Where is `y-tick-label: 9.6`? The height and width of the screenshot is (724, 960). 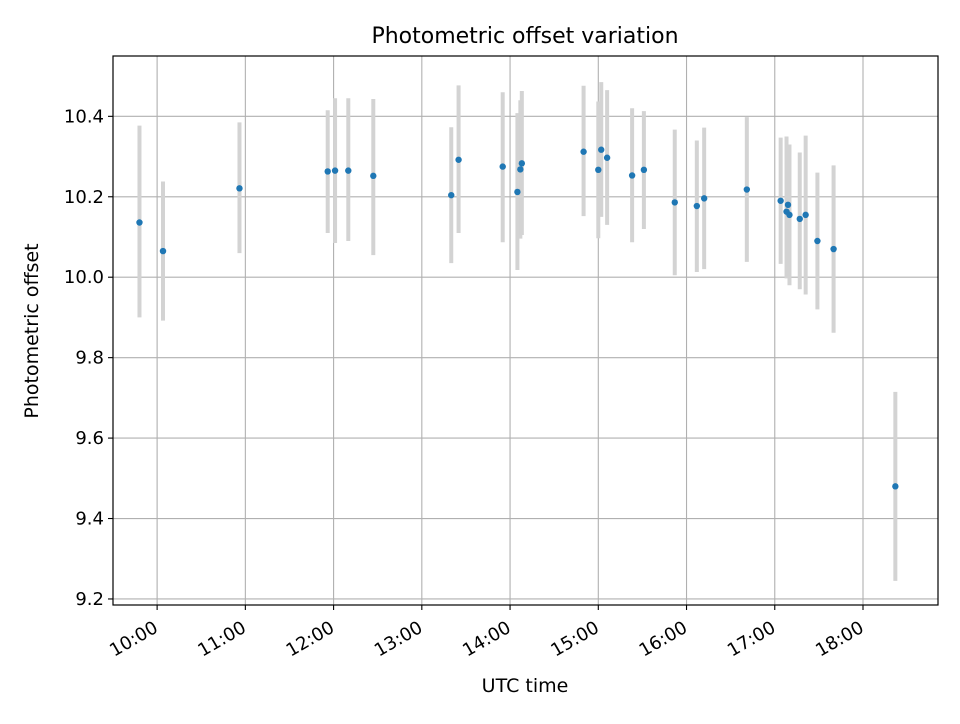 y-tick-label: 9.6 is located at coordinates (89, 438).